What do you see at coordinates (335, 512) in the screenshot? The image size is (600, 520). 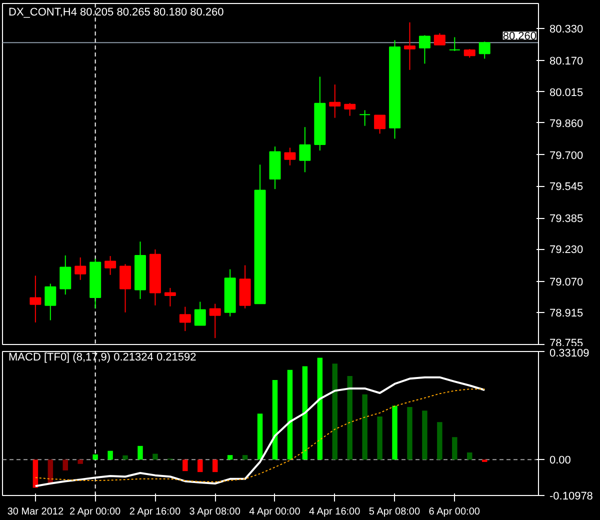 I see `x-tick-label: 4 Apr 16:00` at bounding box center [335, 512].